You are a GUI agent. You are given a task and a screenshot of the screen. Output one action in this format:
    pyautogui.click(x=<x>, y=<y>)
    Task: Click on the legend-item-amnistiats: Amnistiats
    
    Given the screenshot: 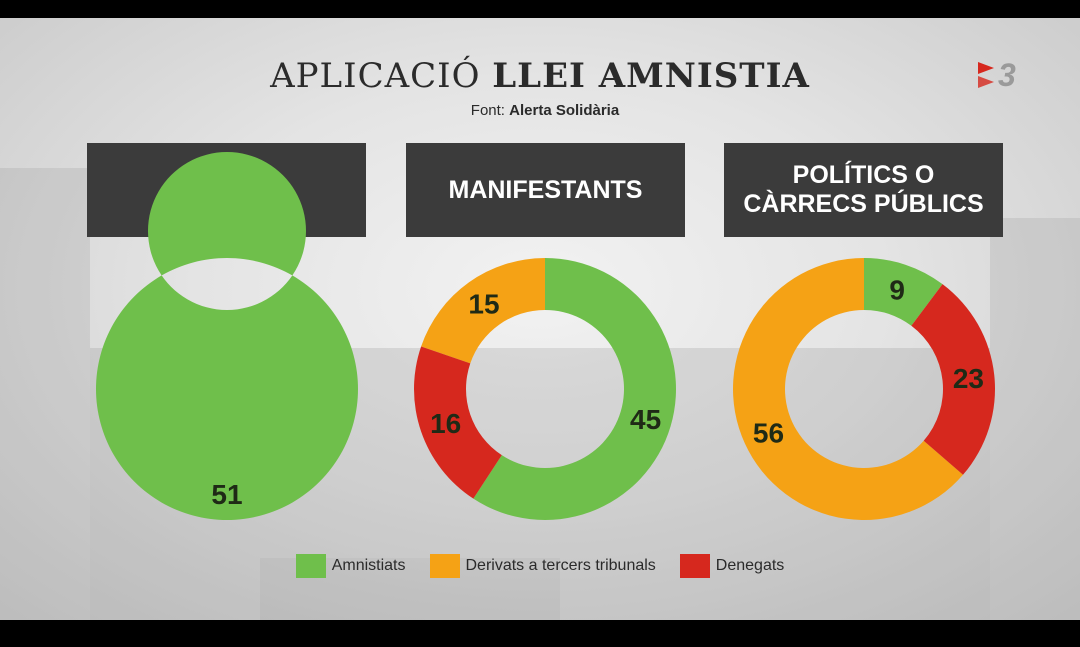 What is the action you would take?
    pyautogui.click(x=350, y=566)
    